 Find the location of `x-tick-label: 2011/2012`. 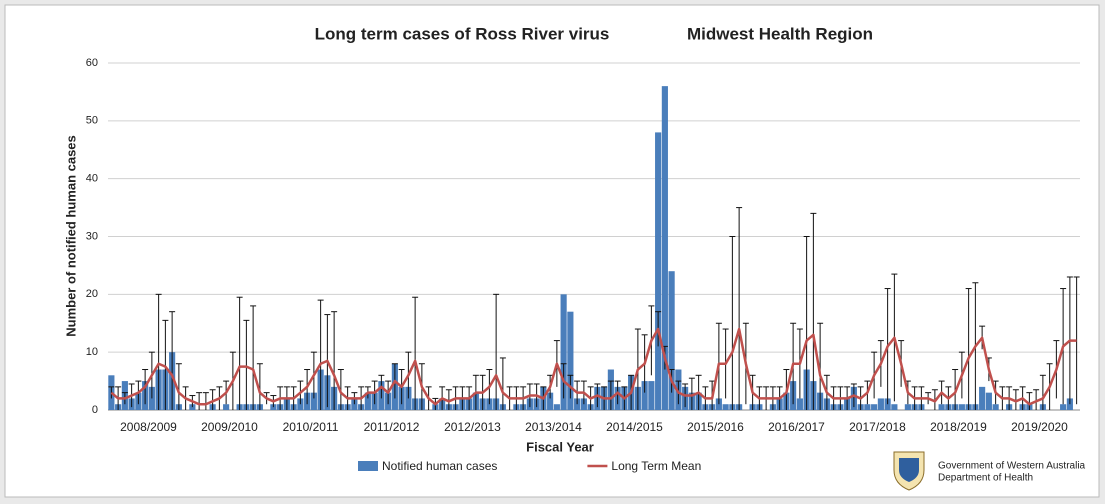

x-tick-label: 2011/2012 is located at coordinates (392, 427).